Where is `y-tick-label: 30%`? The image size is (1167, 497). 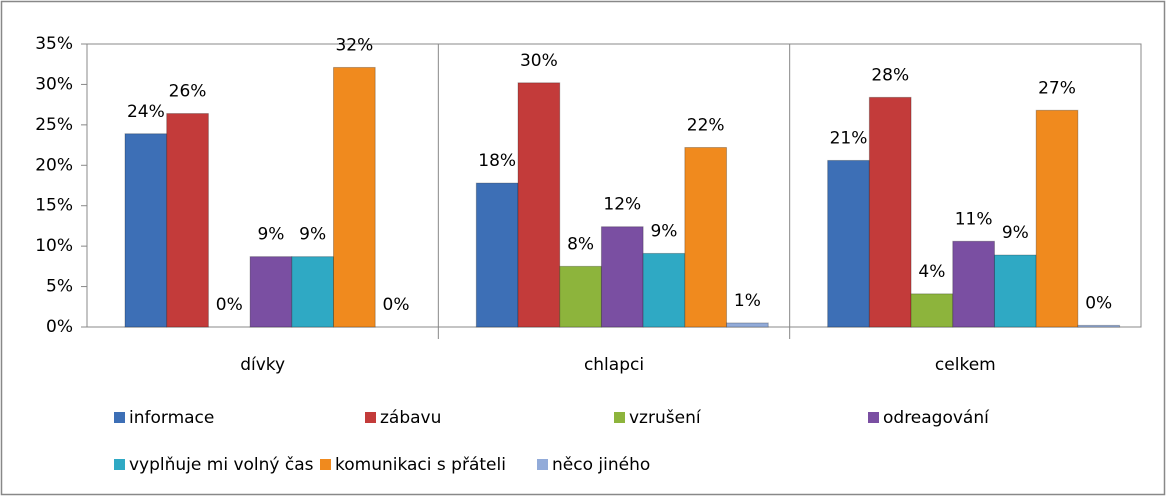 y-tick-label: 30% is located at coordinates (54, 84).